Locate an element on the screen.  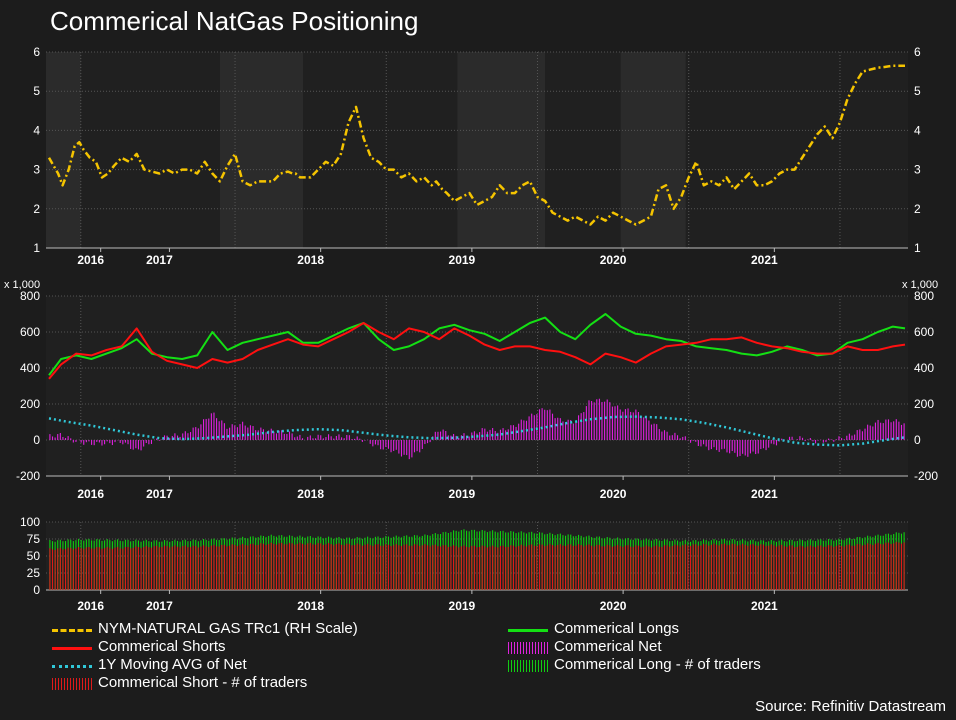
series-line-shorts is located at coordinates (477, 351).